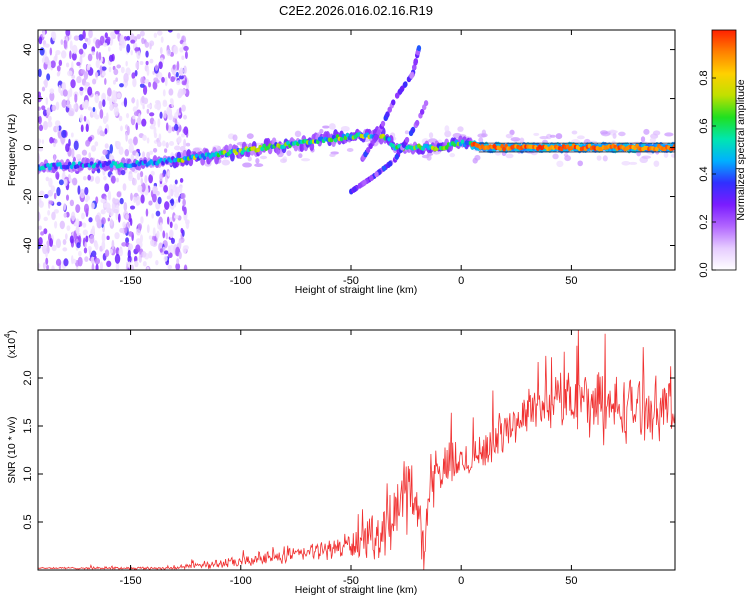  What do you see at coordinates (28, 49) in the screenshot?
I see `spectrogram-ytick-label: 40` at bounding box center [28, 49].